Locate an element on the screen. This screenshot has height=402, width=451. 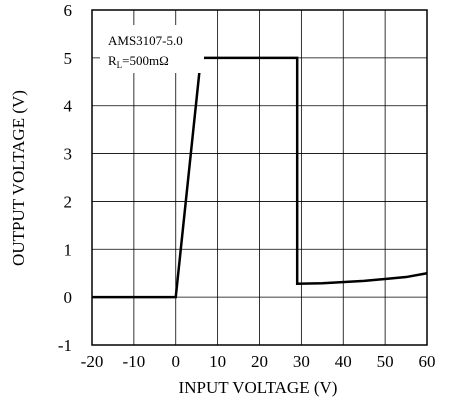
annotation-box: AMS3107-5.0 RL=500mΩ is located at coordinates (152, 49).